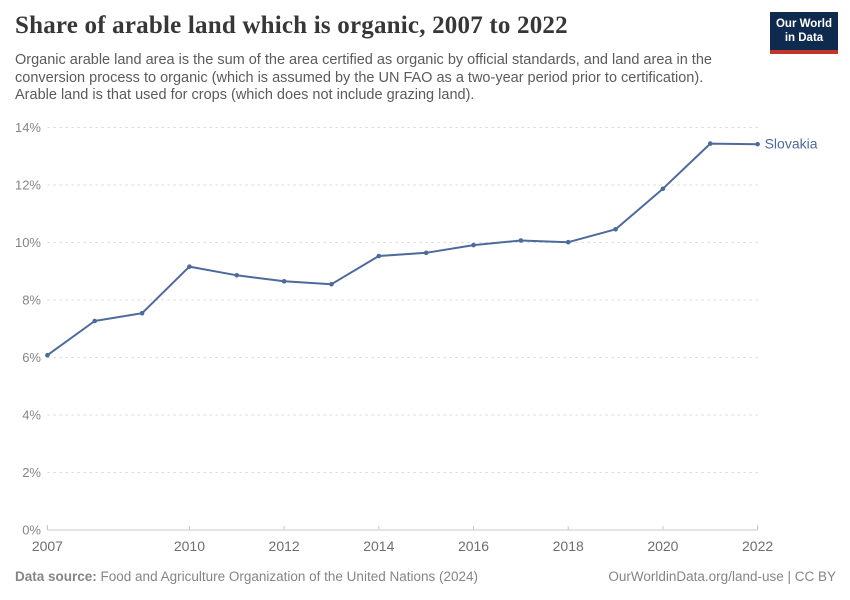  What do you see at coordinates (757, 546) in the screenshot?
I see `x-axis-tick-label: 2022` at bounding box center [757, 546].